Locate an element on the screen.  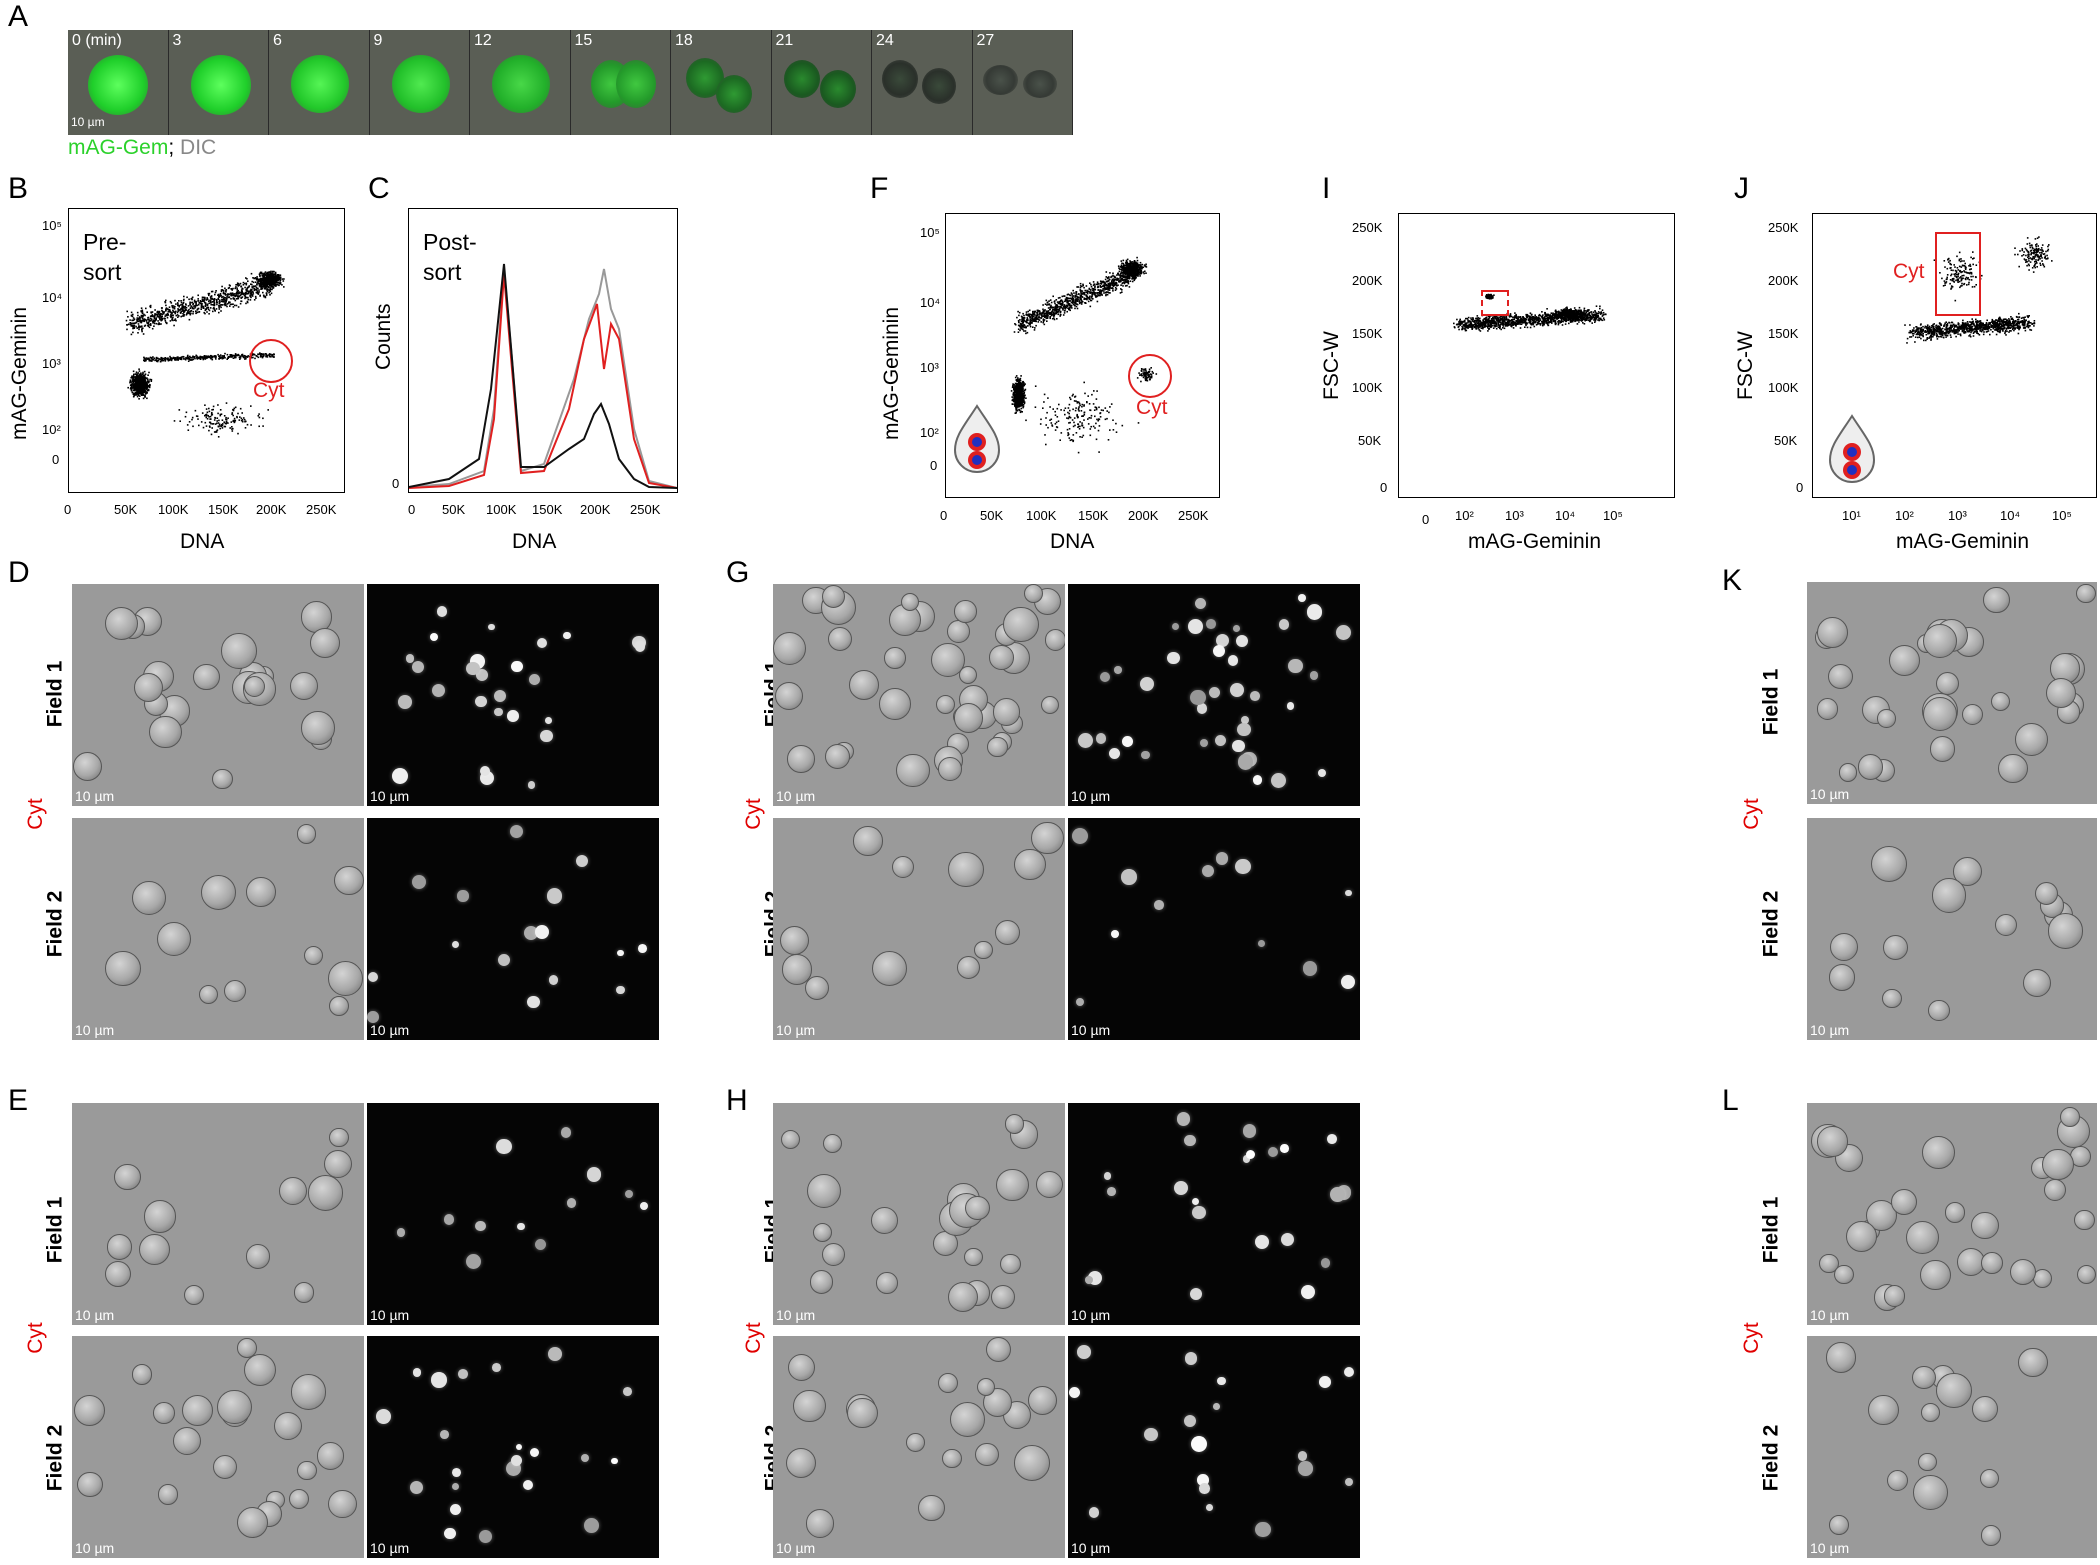
micrograph-g-f2-fluor: 10 µm is located at coordinates (1214, 929).